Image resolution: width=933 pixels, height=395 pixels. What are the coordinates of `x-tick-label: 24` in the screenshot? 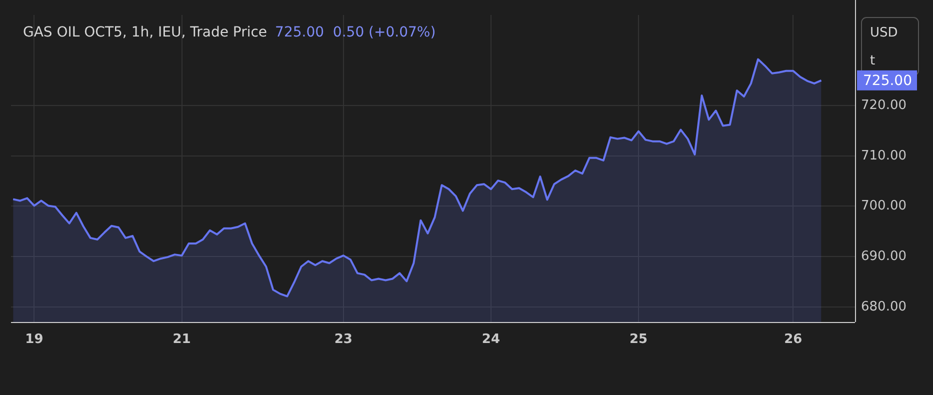 It's located at (491, 340).